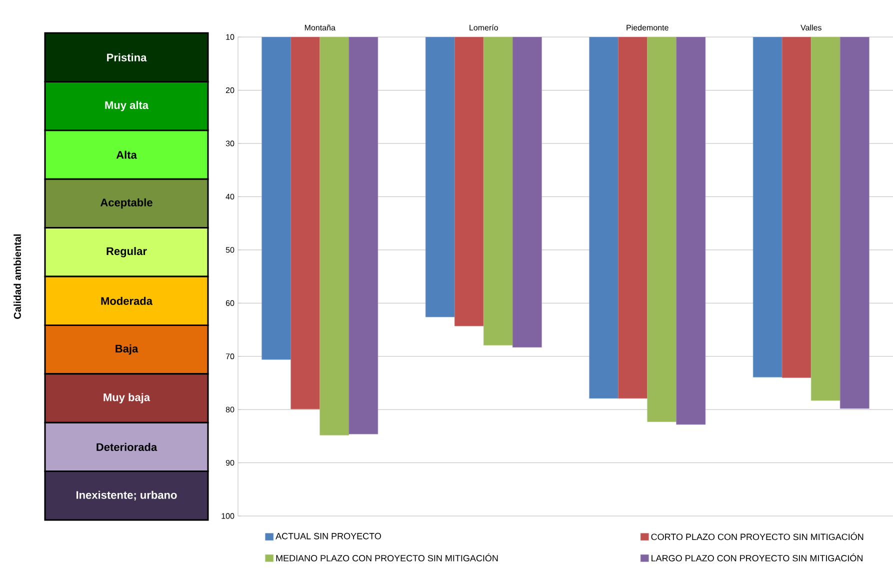  Describe the element at coordinates (647, 27) in the screenshot. I see `x-tick-label: Piedemonte` at that location.